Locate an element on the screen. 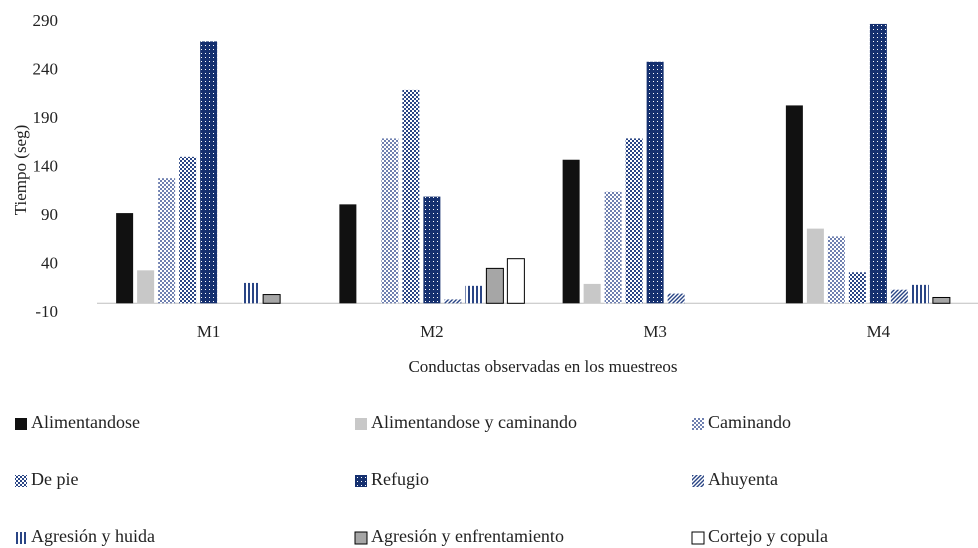 The height and width of the screenshot is (548, 978). x-tick-label: M4 is located at coordinates (879, 331).